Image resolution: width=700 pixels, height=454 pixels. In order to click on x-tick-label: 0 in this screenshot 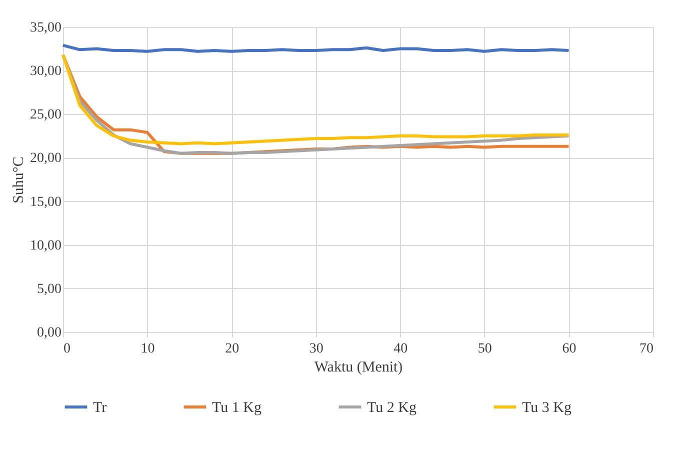, I will do `click(67, 349)`.